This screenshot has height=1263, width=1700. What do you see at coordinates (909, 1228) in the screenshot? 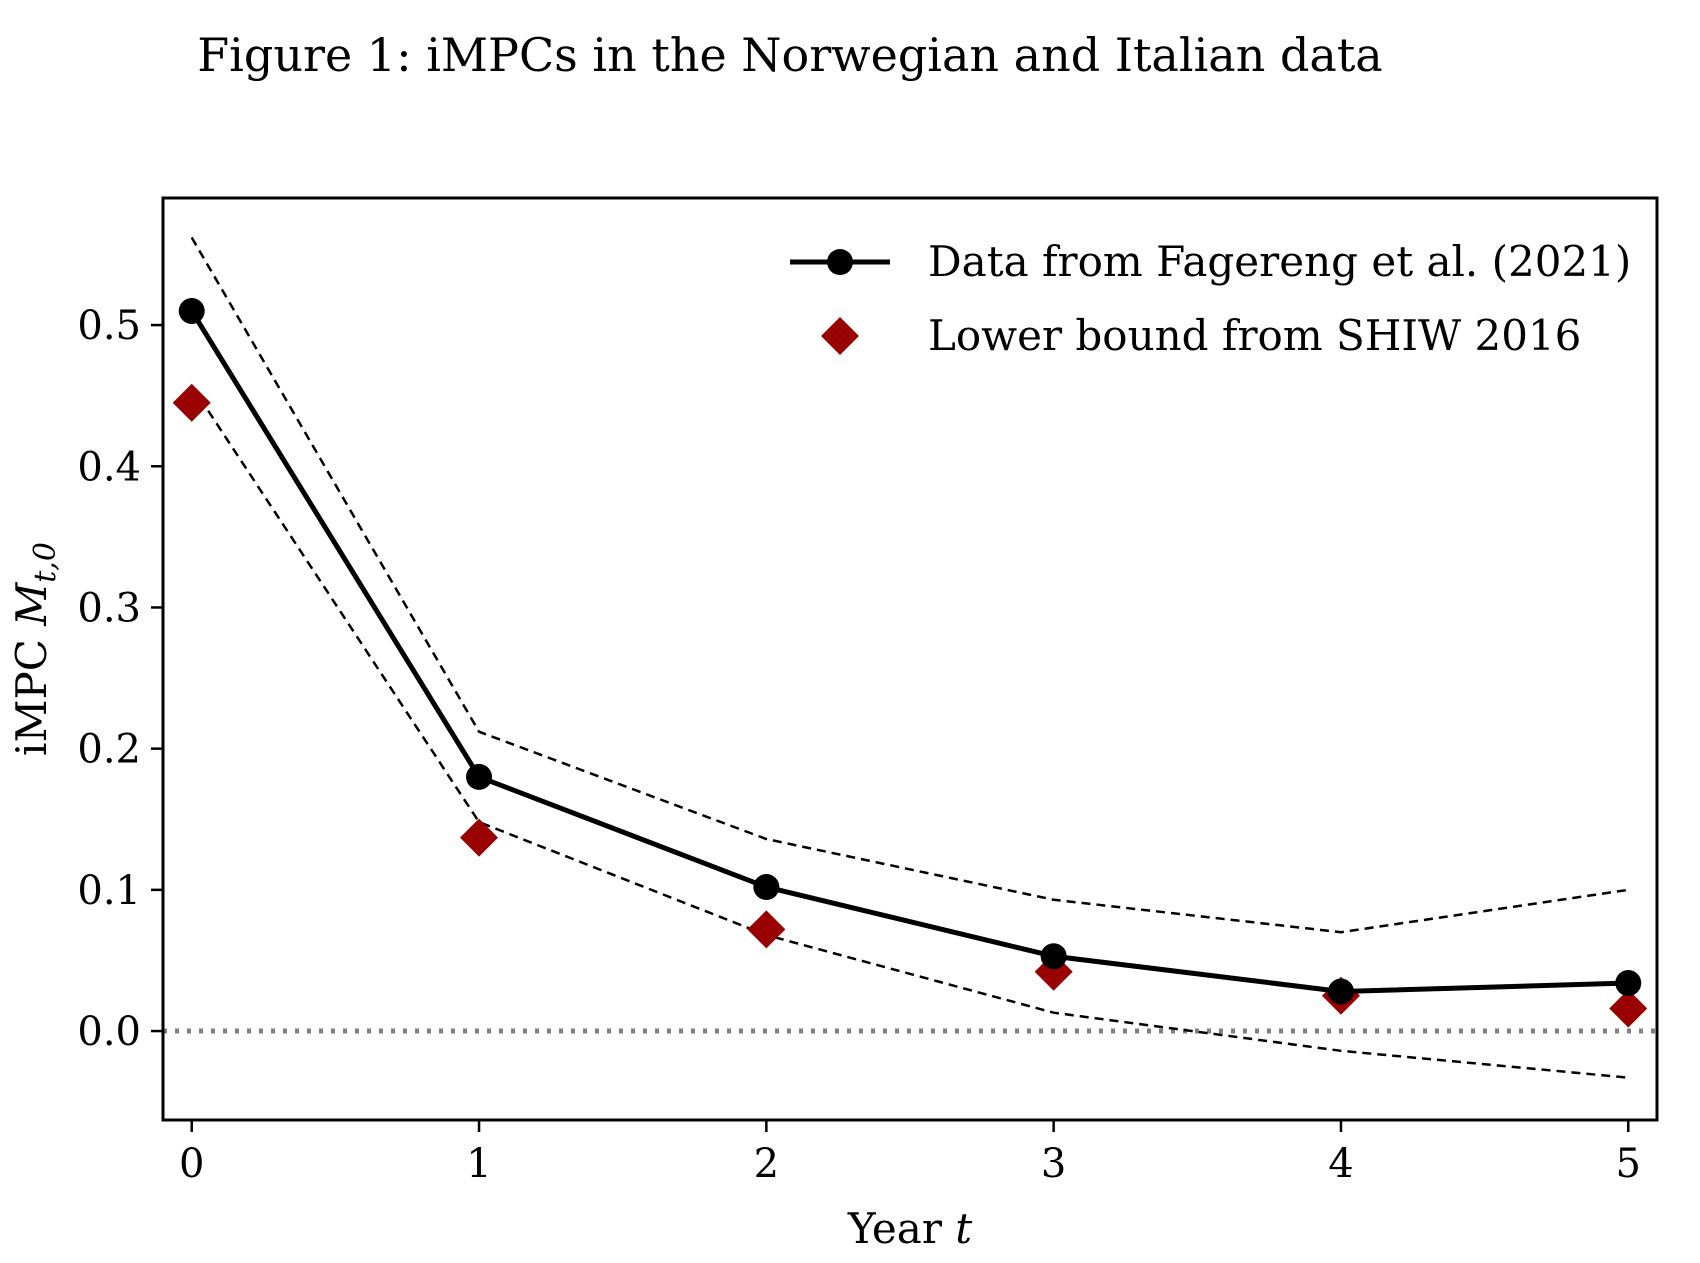
I see `x-axis-label: Year t` at bounding box center [909, 1228].